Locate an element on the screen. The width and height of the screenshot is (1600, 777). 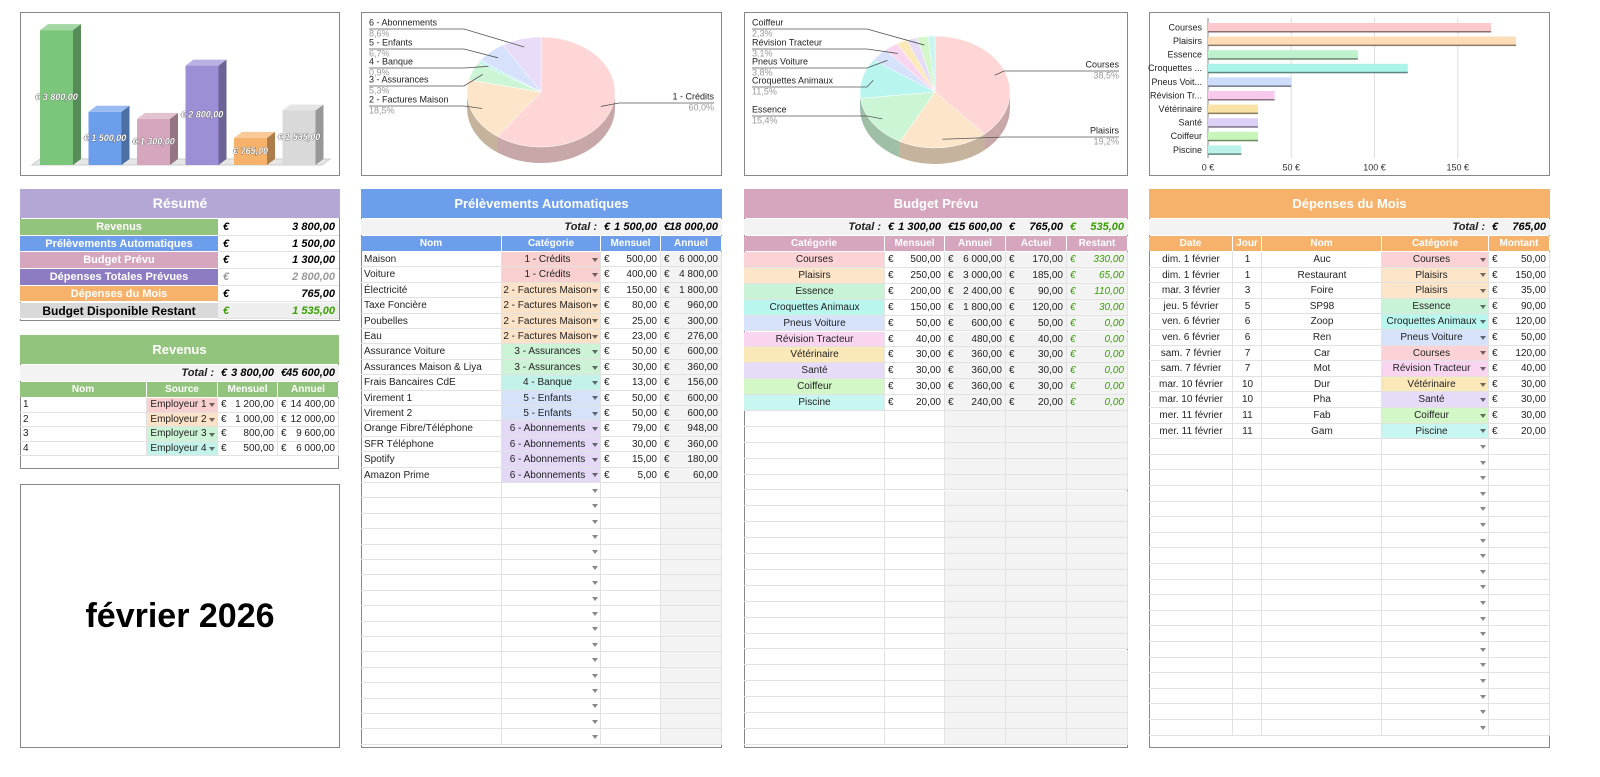
text-cell: Gam is located at coordinates (1322, 431).